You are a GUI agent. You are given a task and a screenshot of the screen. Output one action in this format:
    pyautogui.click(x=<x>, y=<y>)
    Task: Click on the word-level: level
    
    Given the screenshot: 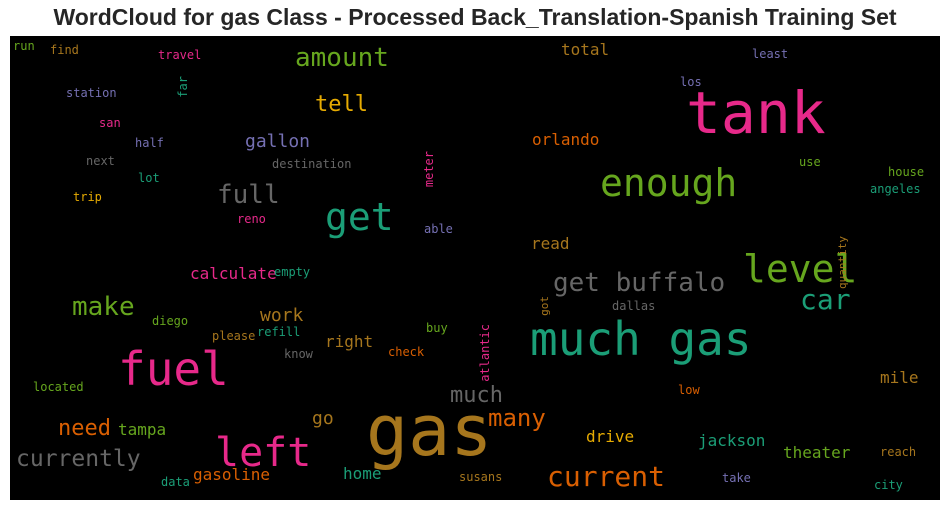 What is the action you would take?
    pyautogui.click(x=800, y=269)
    